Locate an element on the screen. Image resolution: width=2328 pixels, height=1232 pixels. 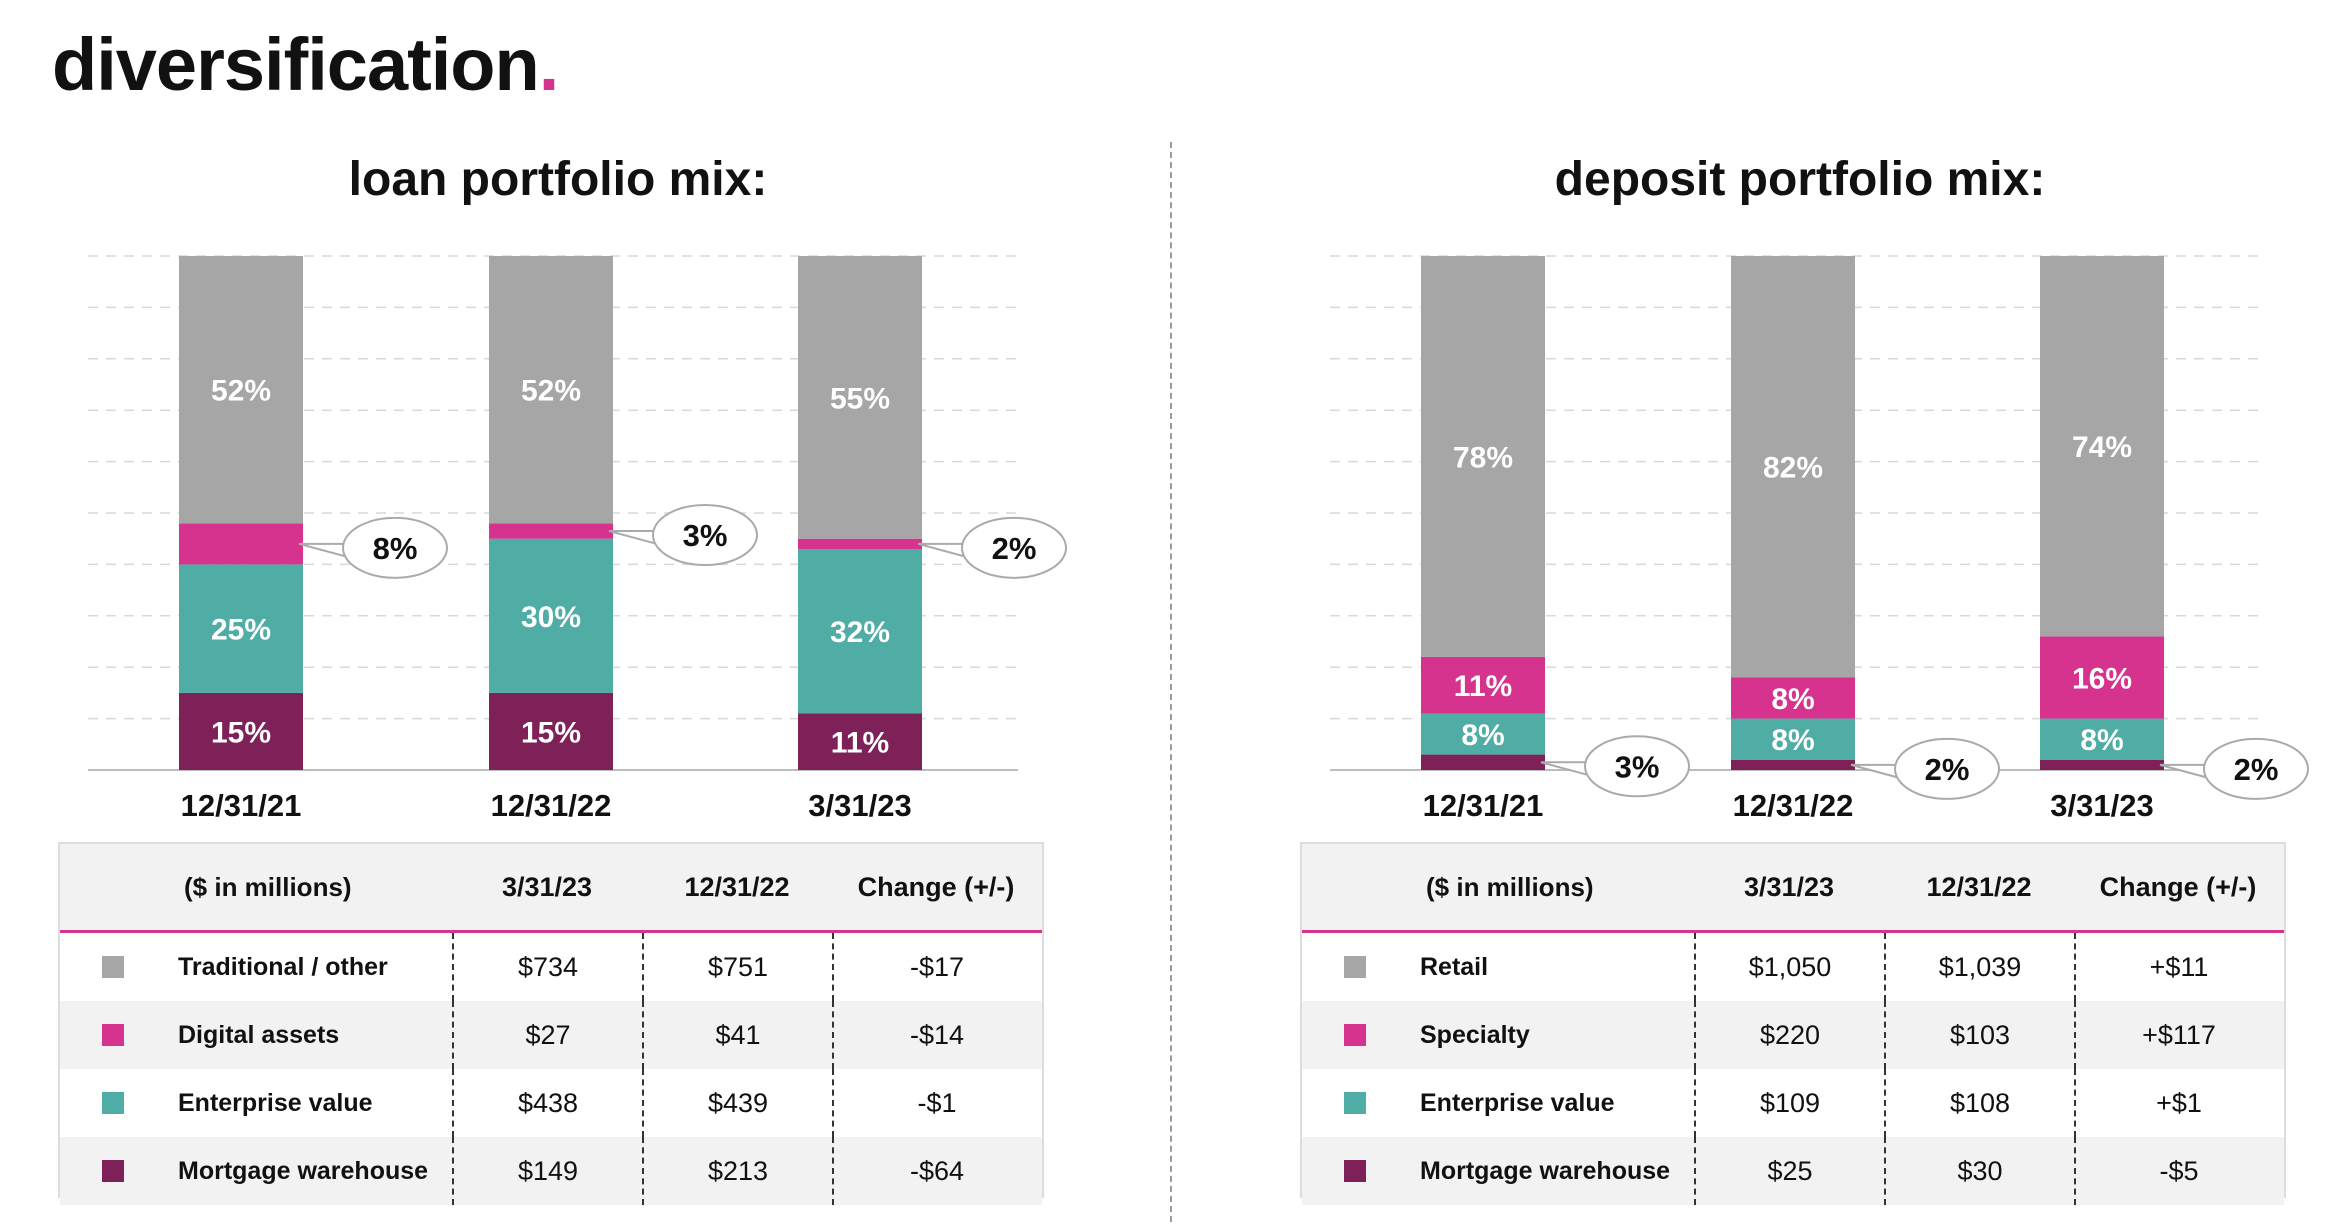
cell-value: $220 is located at coordinates (1789, 1035).